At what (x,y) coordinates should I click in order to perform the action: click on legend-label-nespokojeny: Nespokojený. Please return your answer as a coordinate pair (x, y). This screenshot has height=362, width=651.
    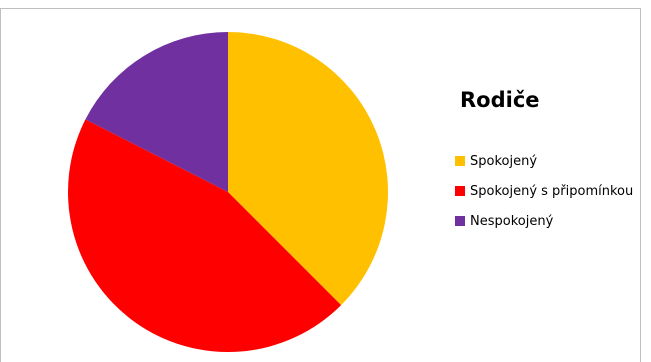
    Looking at the image, I should click on (512, 221).